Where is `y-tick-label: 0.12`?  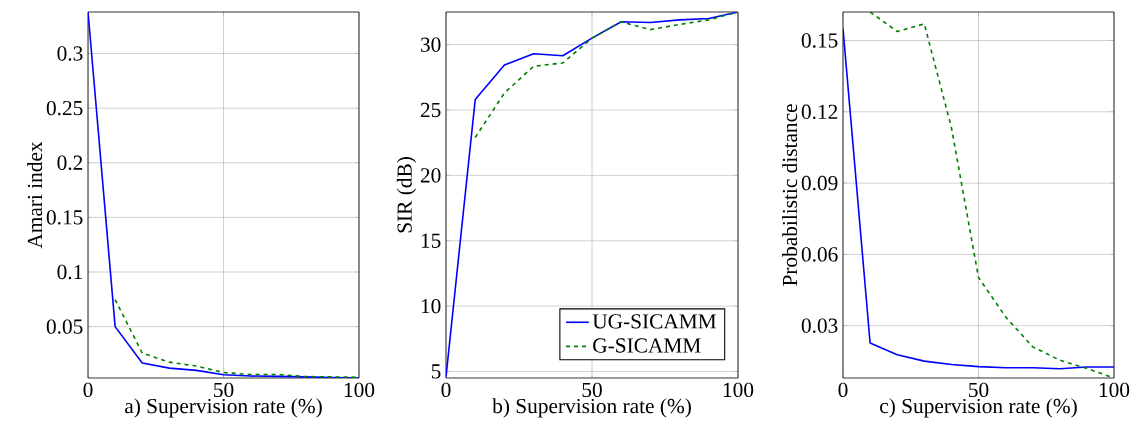
y-tick-label: 0.12 is located at coordinates (819, 112).